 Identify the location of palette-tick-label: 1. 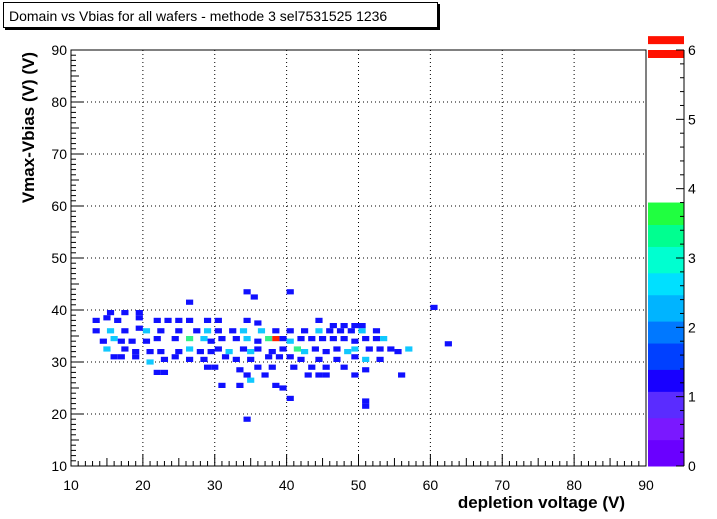
(692, 397).